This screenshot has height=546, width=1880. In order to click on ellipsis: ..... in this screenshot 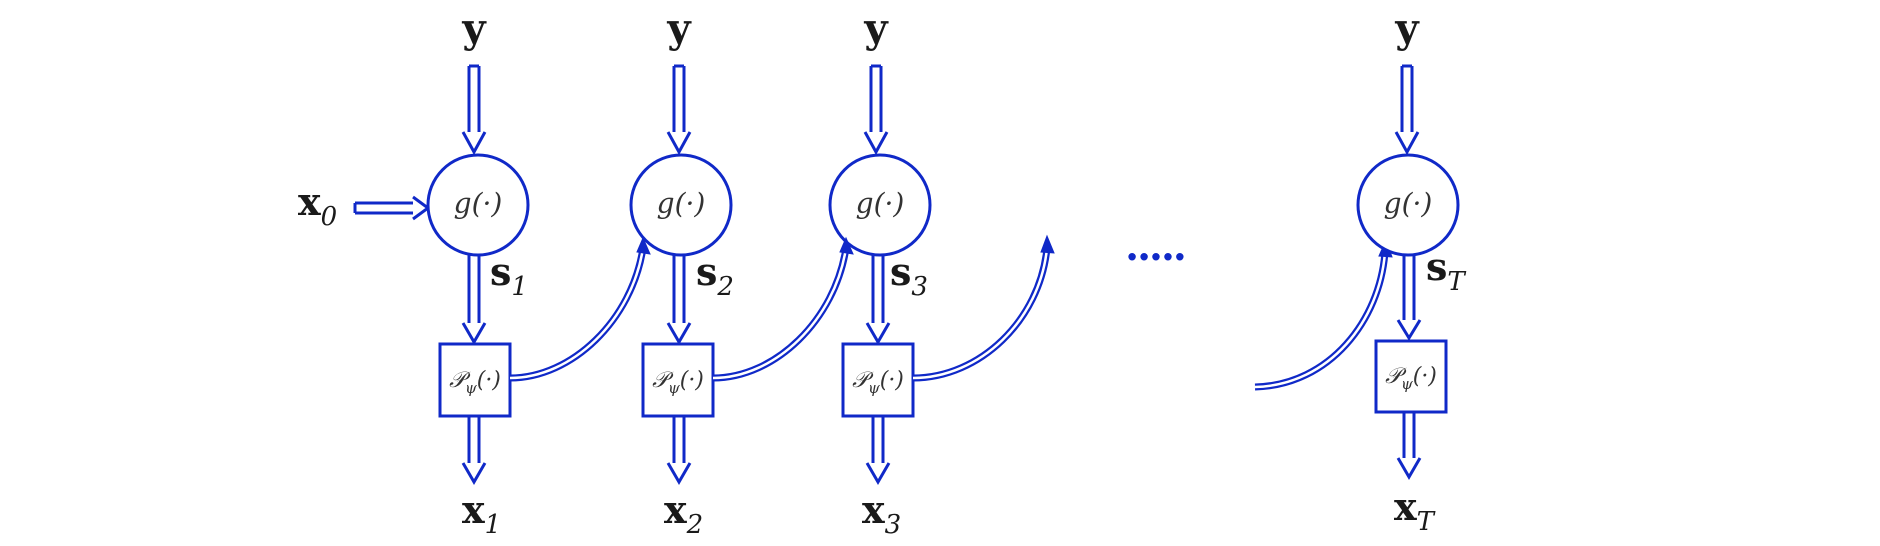, I will do `click(1155, 246)`.